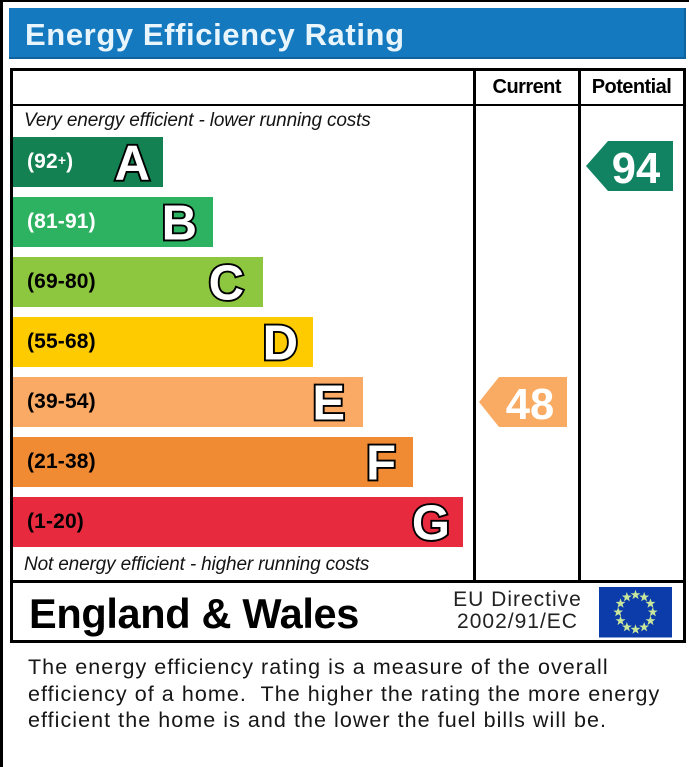 The image size is (689, 767). Describe the element at coordinates (328, 403) in the screenshot. I see `svg-text: E` at that location.